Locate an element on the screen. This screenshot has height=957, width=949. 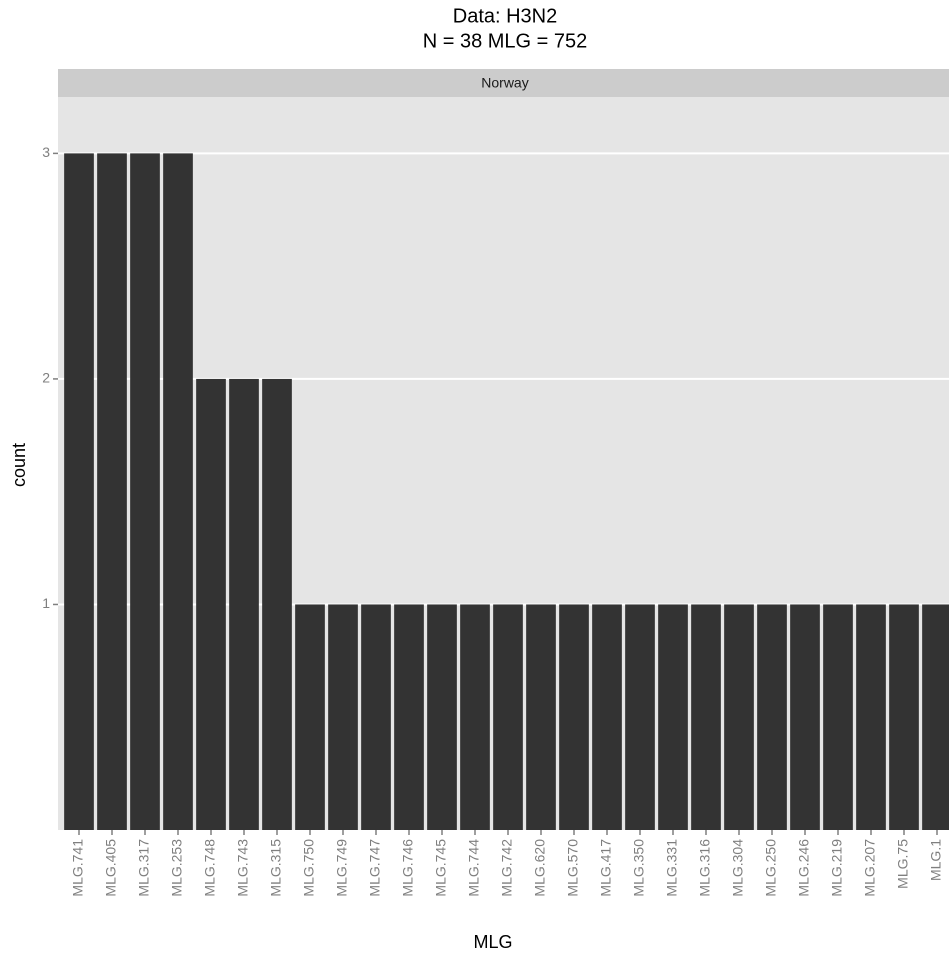
x-tick-label: MLG.350 is located at coordinates (639, 868).